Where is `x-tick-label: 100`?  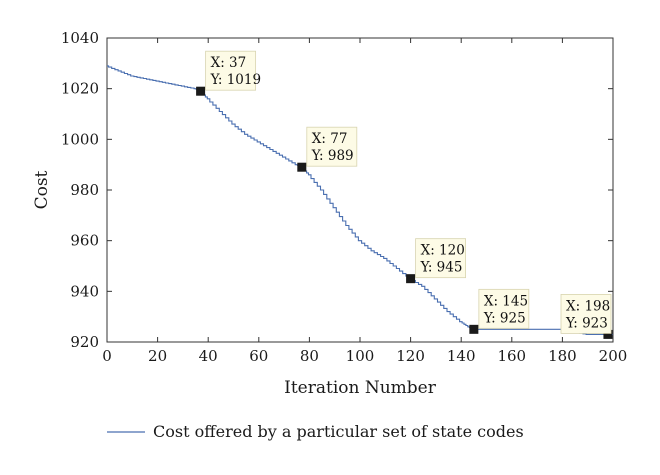
x-tick-label: 100 is located at coordinates (360, 356).